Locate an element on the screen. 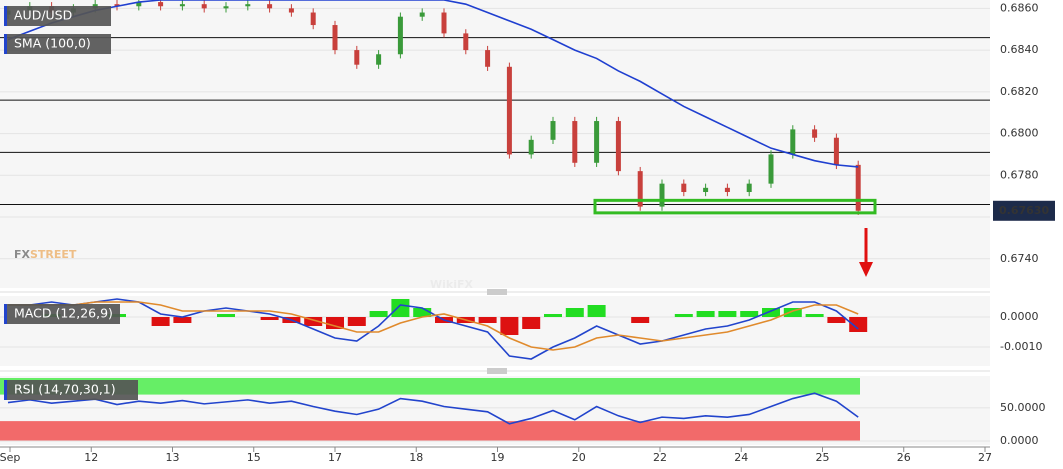 The width and height of the screenshot is (1063, 469). x-tick-label: 27 is located at coordinates (985, 457).